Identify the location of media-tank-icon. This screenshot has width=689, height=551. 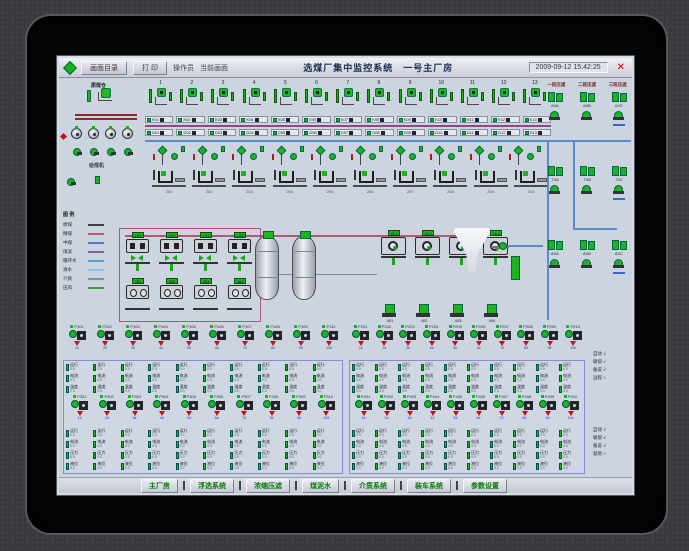
(304, 265).